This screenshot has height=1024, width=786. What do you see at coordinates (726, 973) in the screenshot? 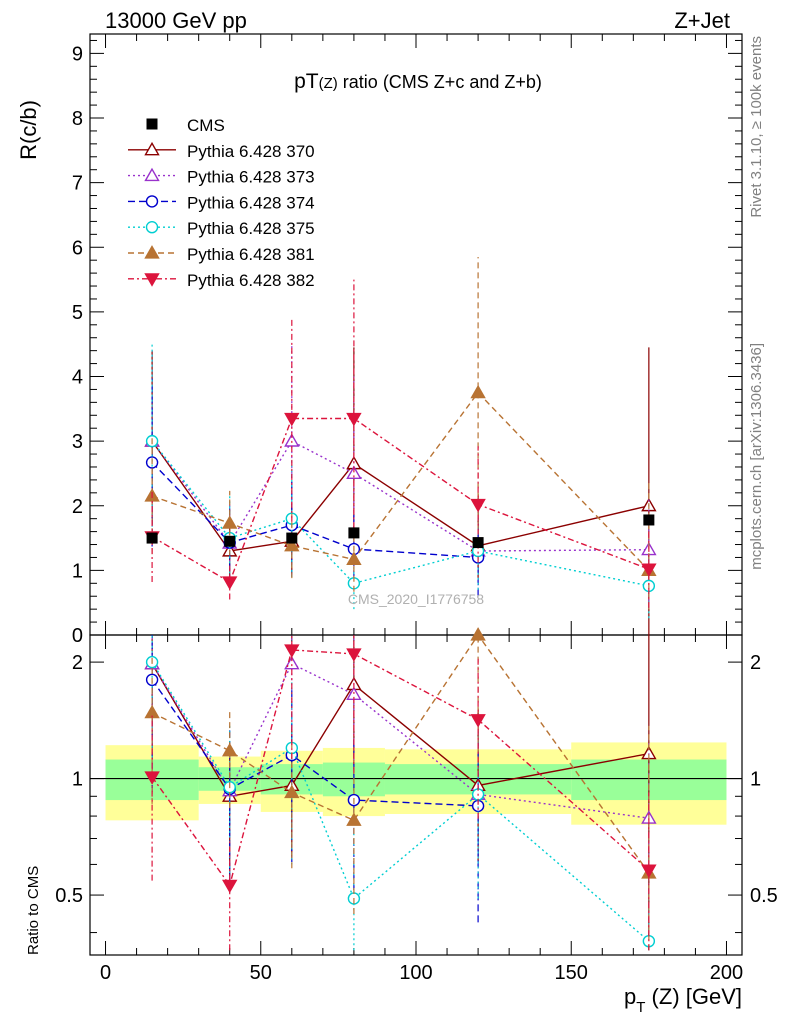
I see `x-tick-label: 200` at bounding box center [726, 973].